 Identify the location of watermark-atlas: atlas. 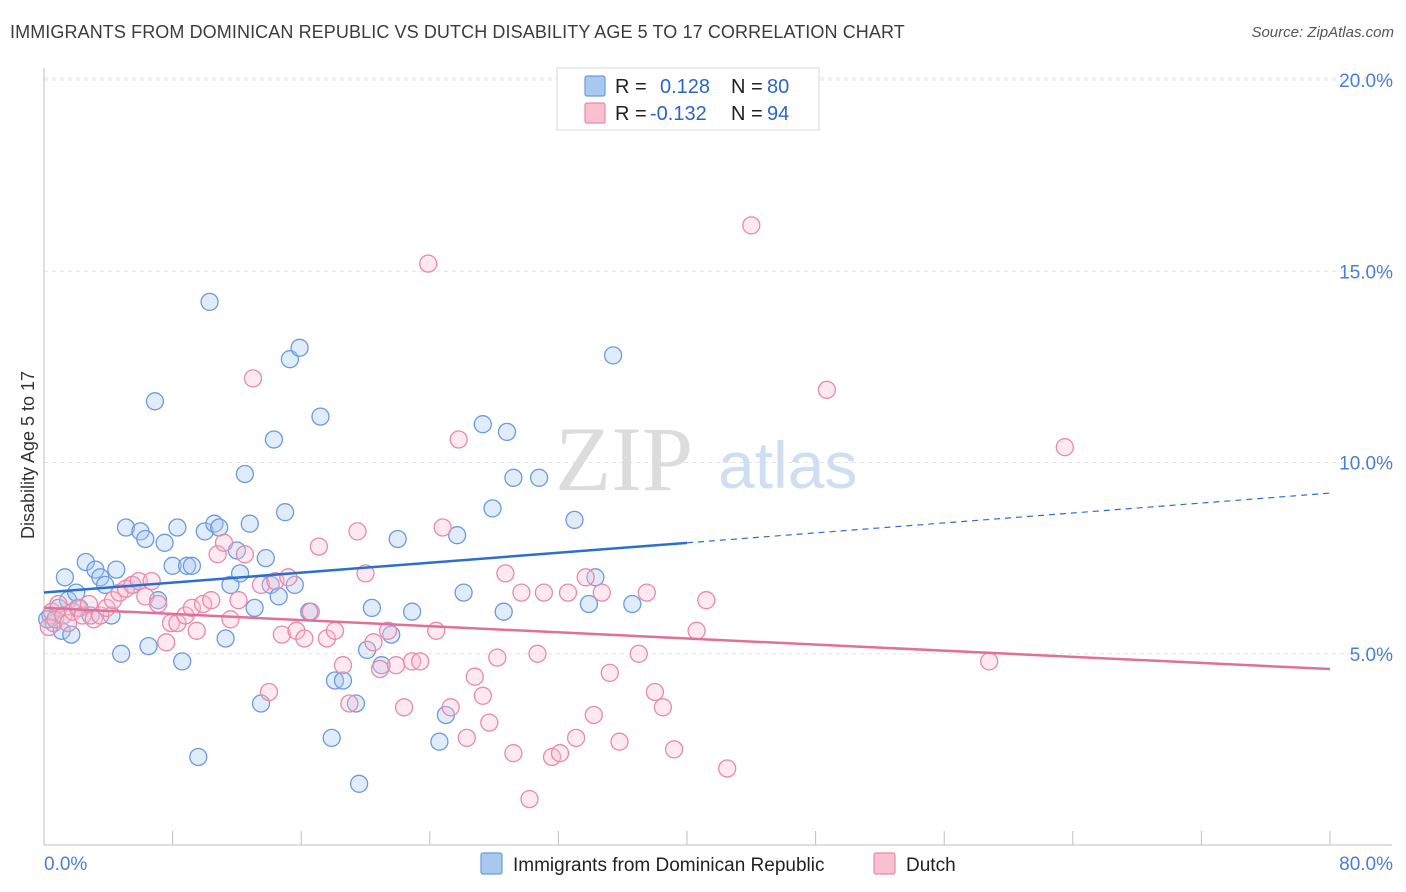
(787, 465).